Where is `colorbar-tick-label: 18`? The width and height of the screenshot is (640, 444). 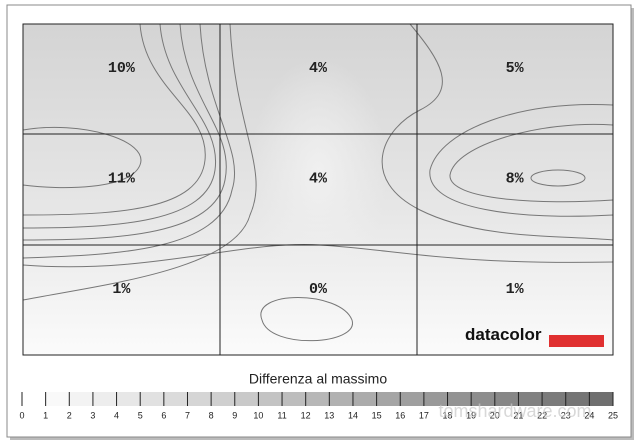
colorbar-tick-label: 18 is located at coordinates (448, 415).